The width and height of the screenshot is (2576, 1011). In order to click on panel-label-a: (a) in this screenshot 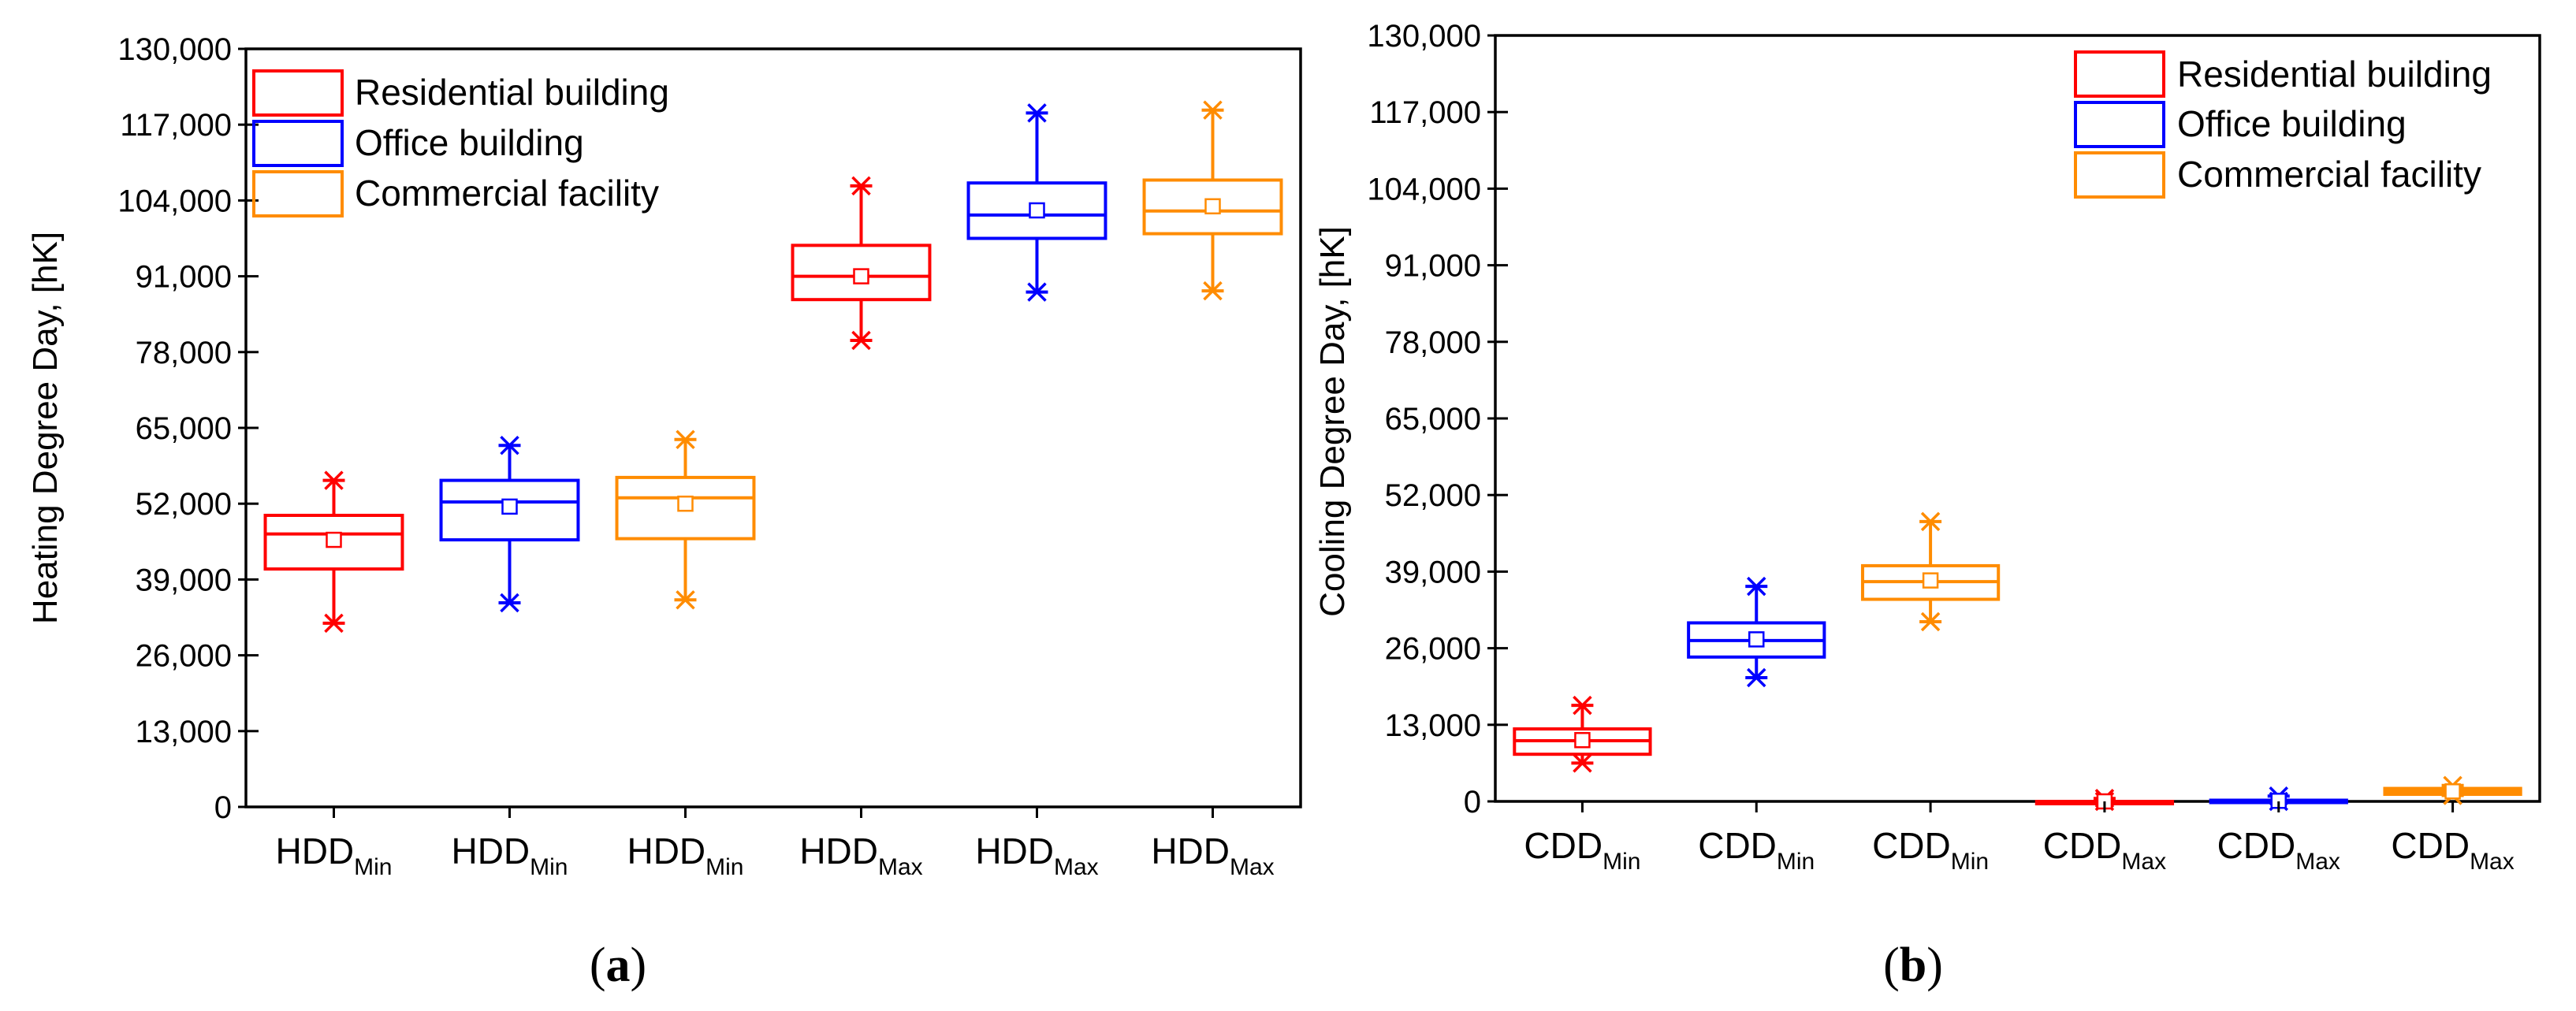, I will do `click(618, 965)`.